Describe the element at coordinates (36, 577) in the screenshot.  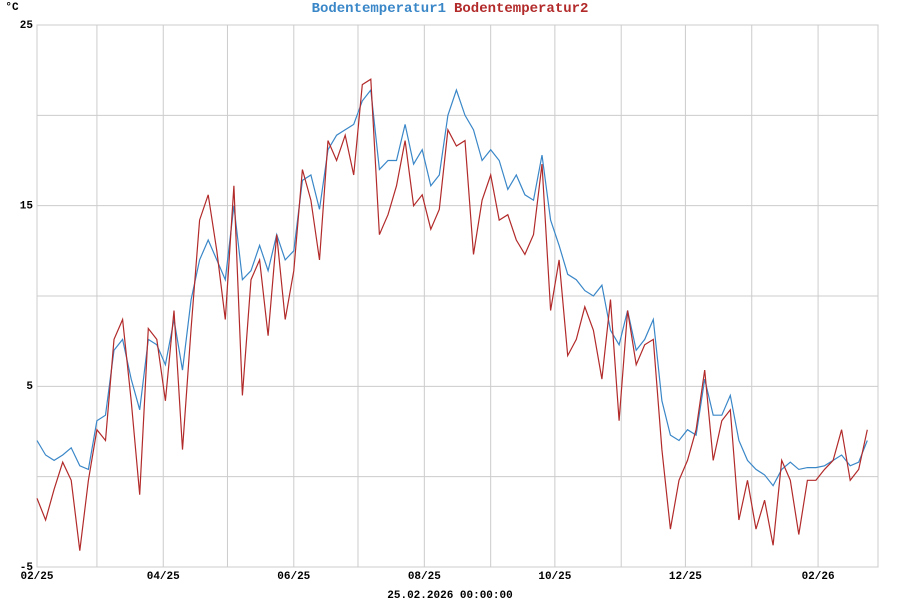
I see `x-tick-label: 02/25` at that location.